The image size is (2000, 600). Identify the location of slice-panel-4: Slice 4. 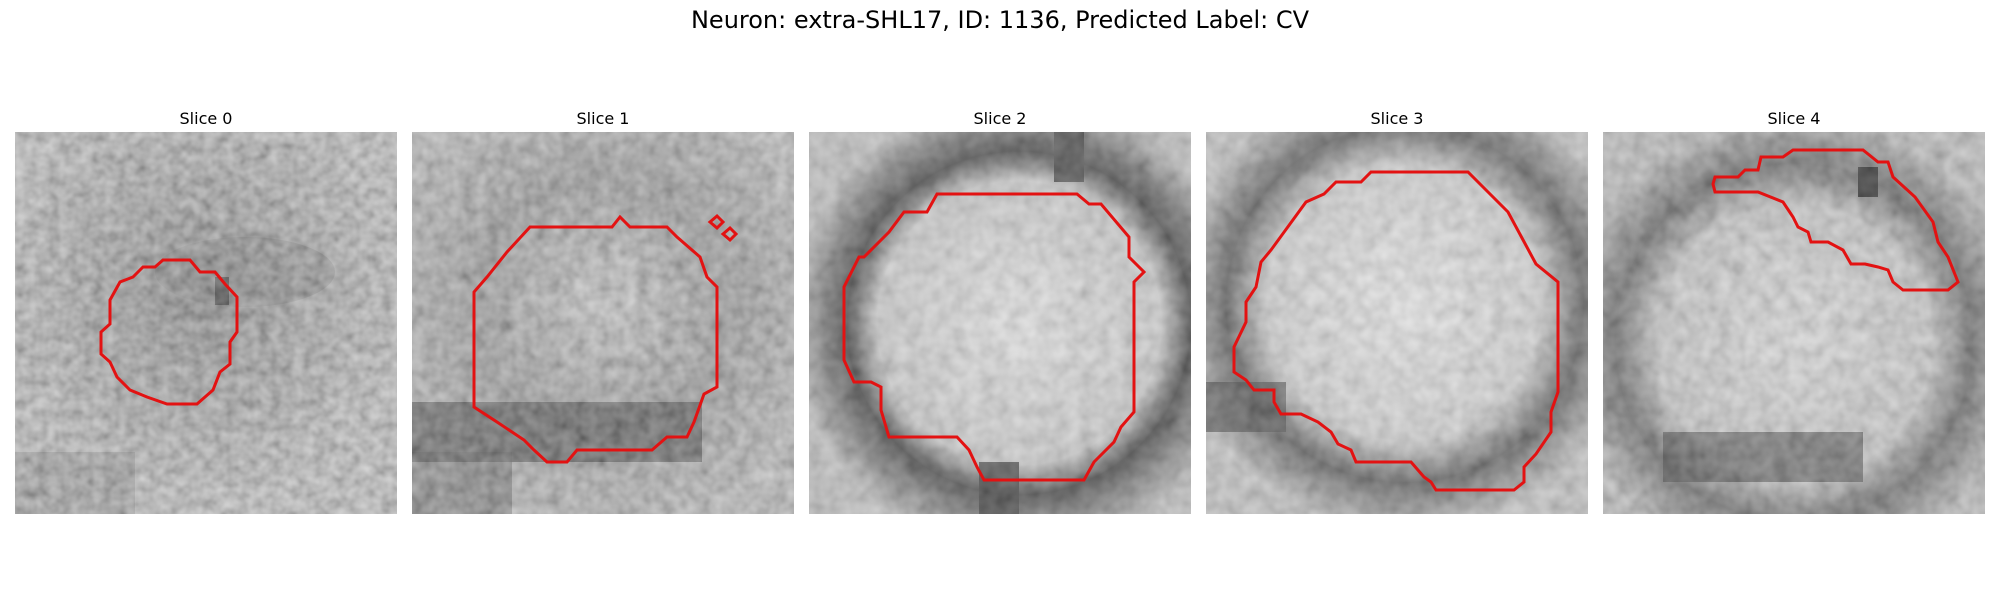
(1794, 311).